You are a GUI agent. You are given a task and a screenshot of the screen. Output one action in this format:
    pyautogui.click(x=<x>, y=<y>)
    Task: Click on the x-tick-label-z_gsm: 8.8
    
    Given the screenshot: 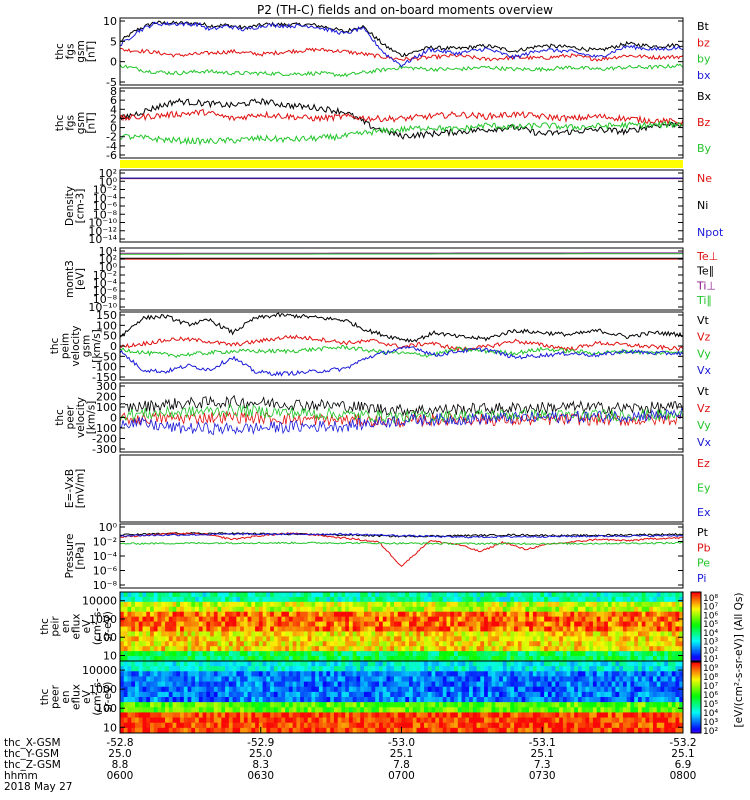 What is the action you would take?
    pyautogui.click(x=120, y=765)
    